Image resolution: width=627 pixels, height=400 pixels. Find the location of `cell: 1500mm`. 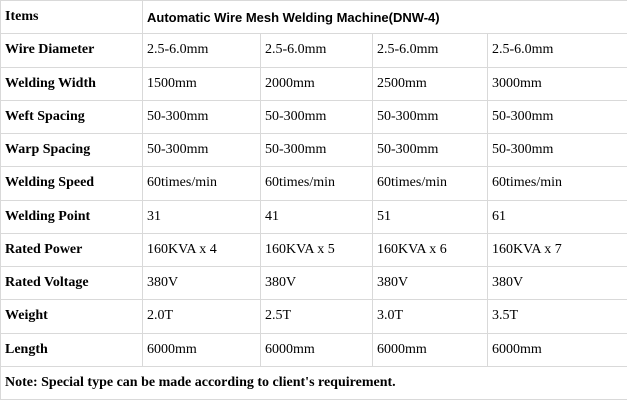

cell: 1500mm is located at coordinates (201, 83).